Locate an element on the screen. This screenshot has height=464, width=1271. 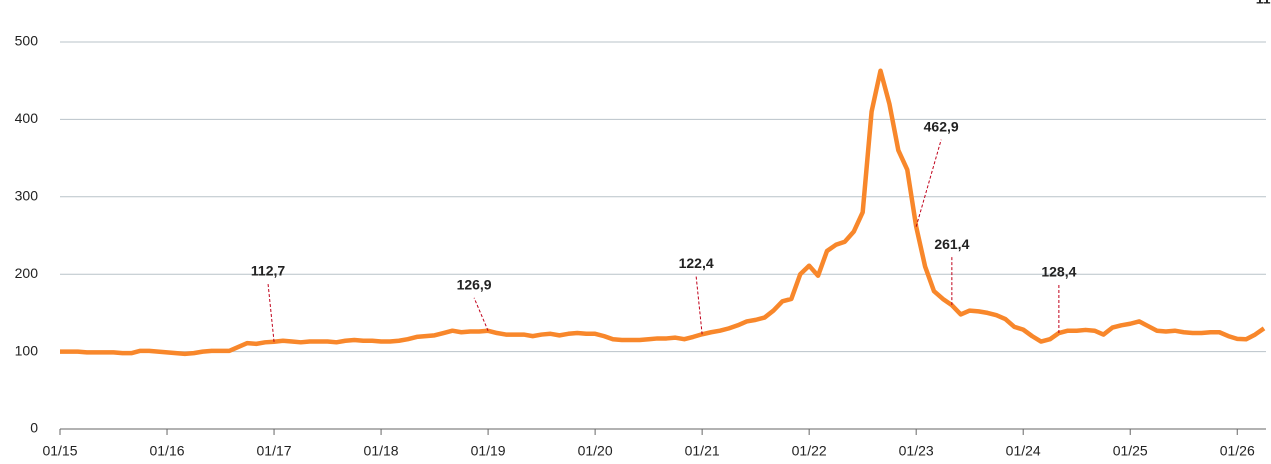
x-tick-label: 01/23 is located at coordinates (916, 451).